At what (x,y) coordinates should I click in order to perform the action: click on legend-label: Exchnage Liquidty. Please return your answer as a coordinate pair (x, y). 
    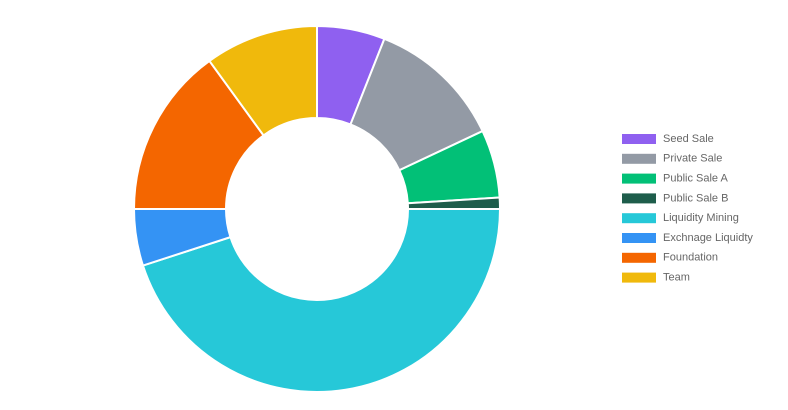
    Looking at the image, I should click on (708, 238).